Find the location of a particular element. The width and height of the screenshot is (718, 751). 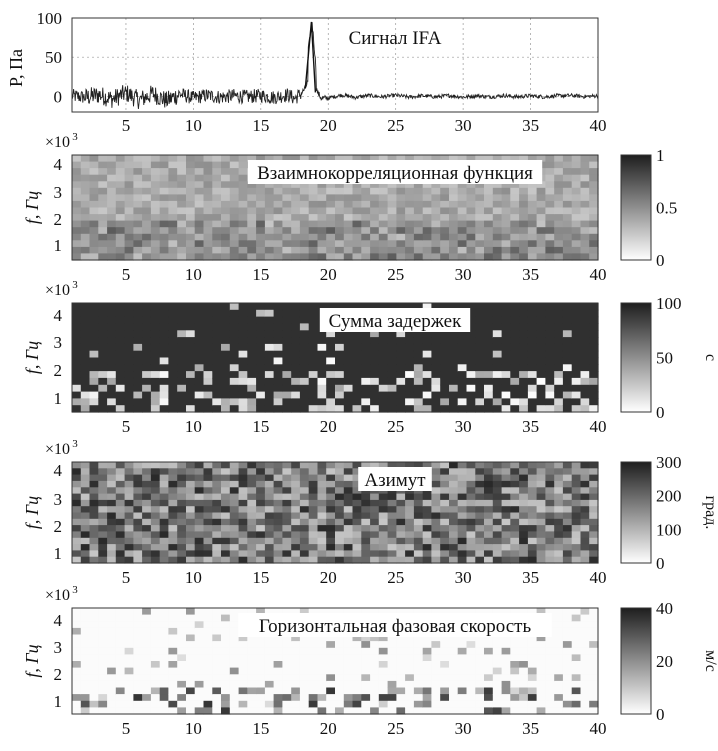

y-axis-label: f, Гц is located at coordinates (32, 357).